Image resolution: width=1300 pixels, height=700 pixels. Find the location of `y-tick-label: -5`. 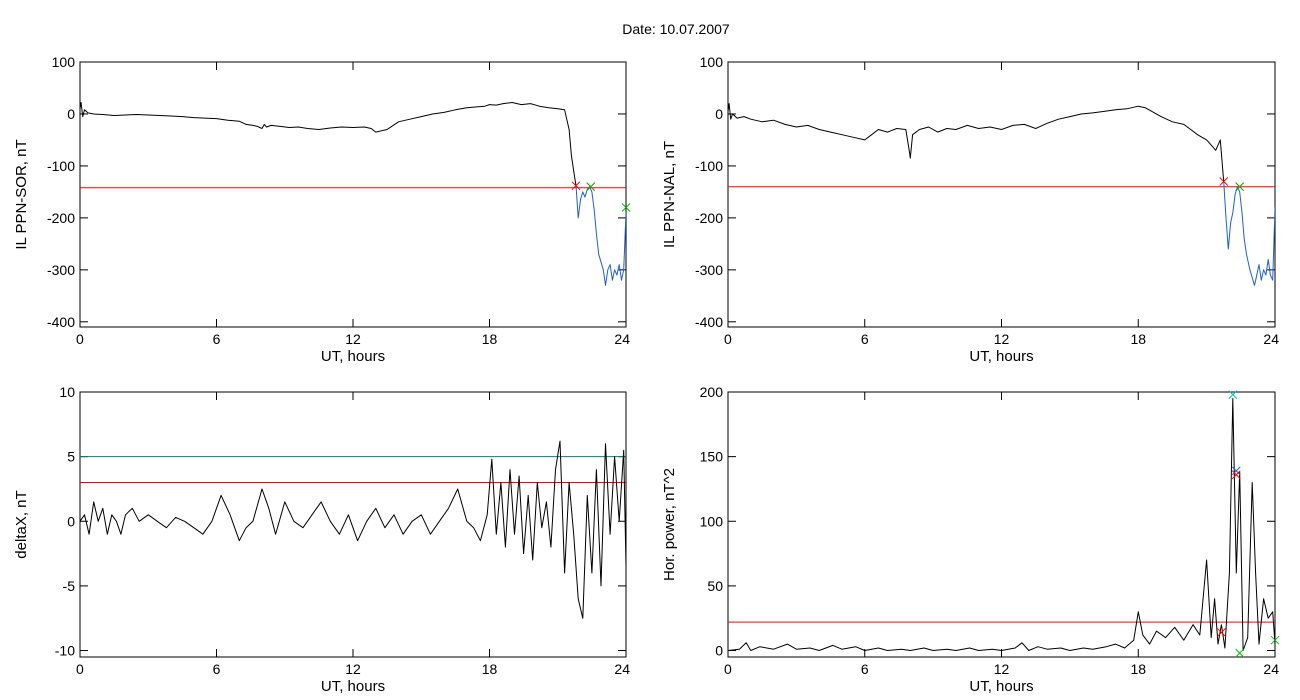

y-tick-label: -5 is located at coordinates (69, 586).